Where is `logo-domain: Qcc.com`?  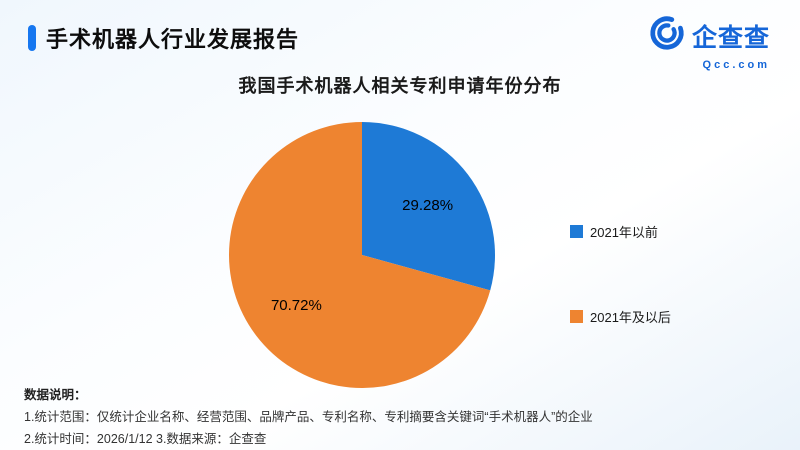 logo-domain: Qcc.com is located at coordinates (736, 65).